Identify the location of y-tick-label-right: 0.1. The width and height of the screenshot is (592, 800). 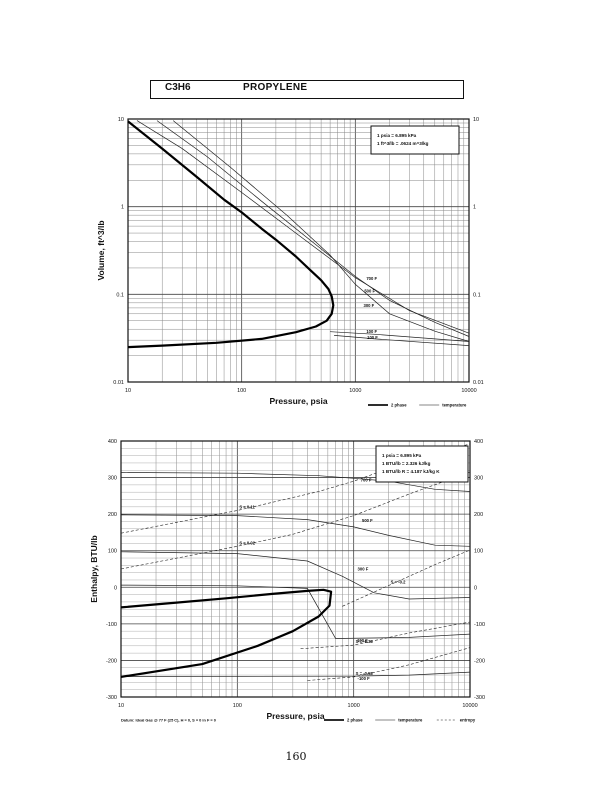
(477, 295).